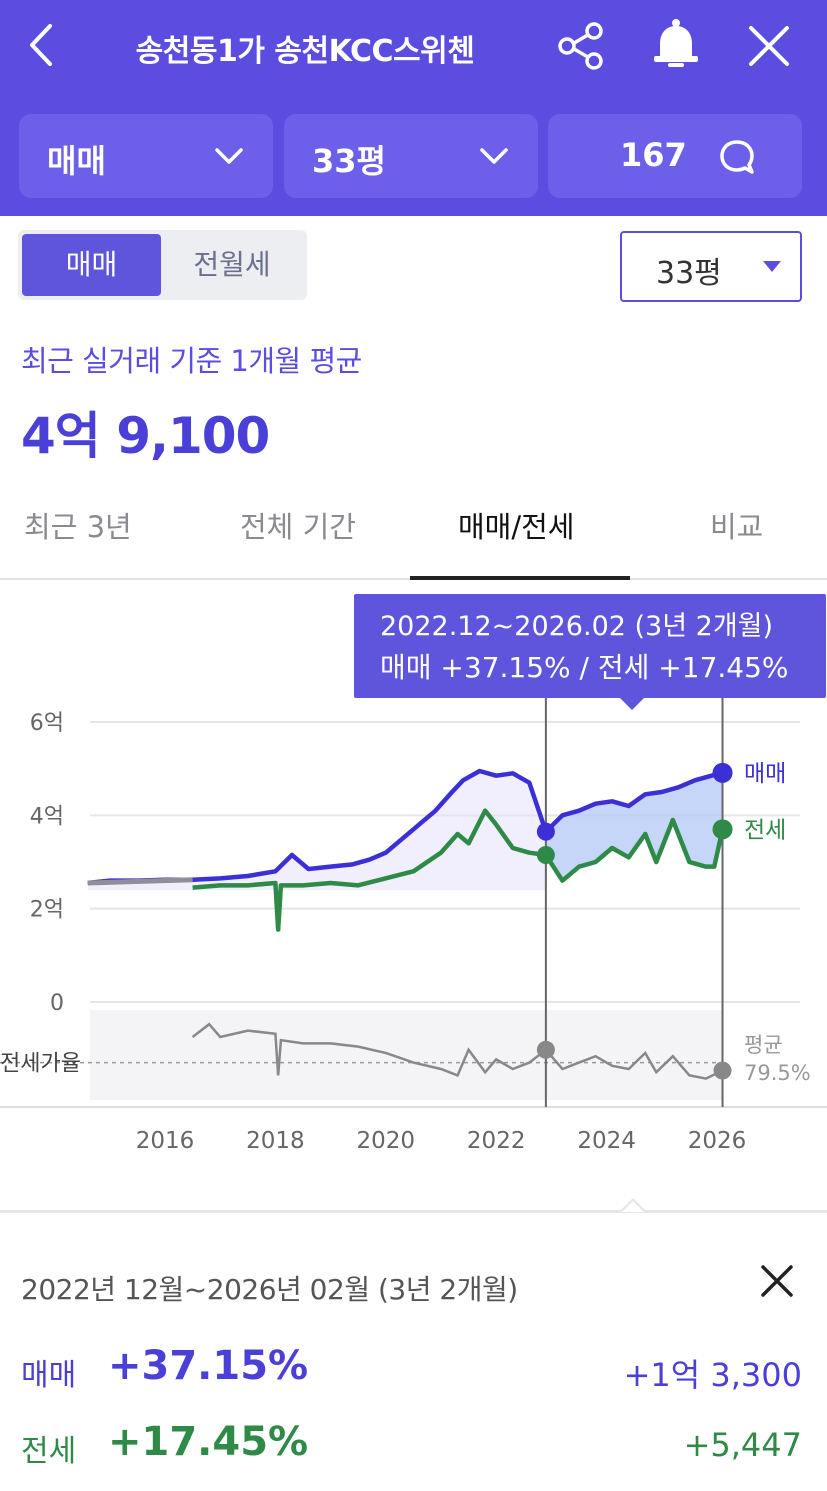 This screenshot has height=1491, width=827. Describe the element at coordinates (717, 1141) in the screenshot. I see `x-tick-label: 2026` at that location.